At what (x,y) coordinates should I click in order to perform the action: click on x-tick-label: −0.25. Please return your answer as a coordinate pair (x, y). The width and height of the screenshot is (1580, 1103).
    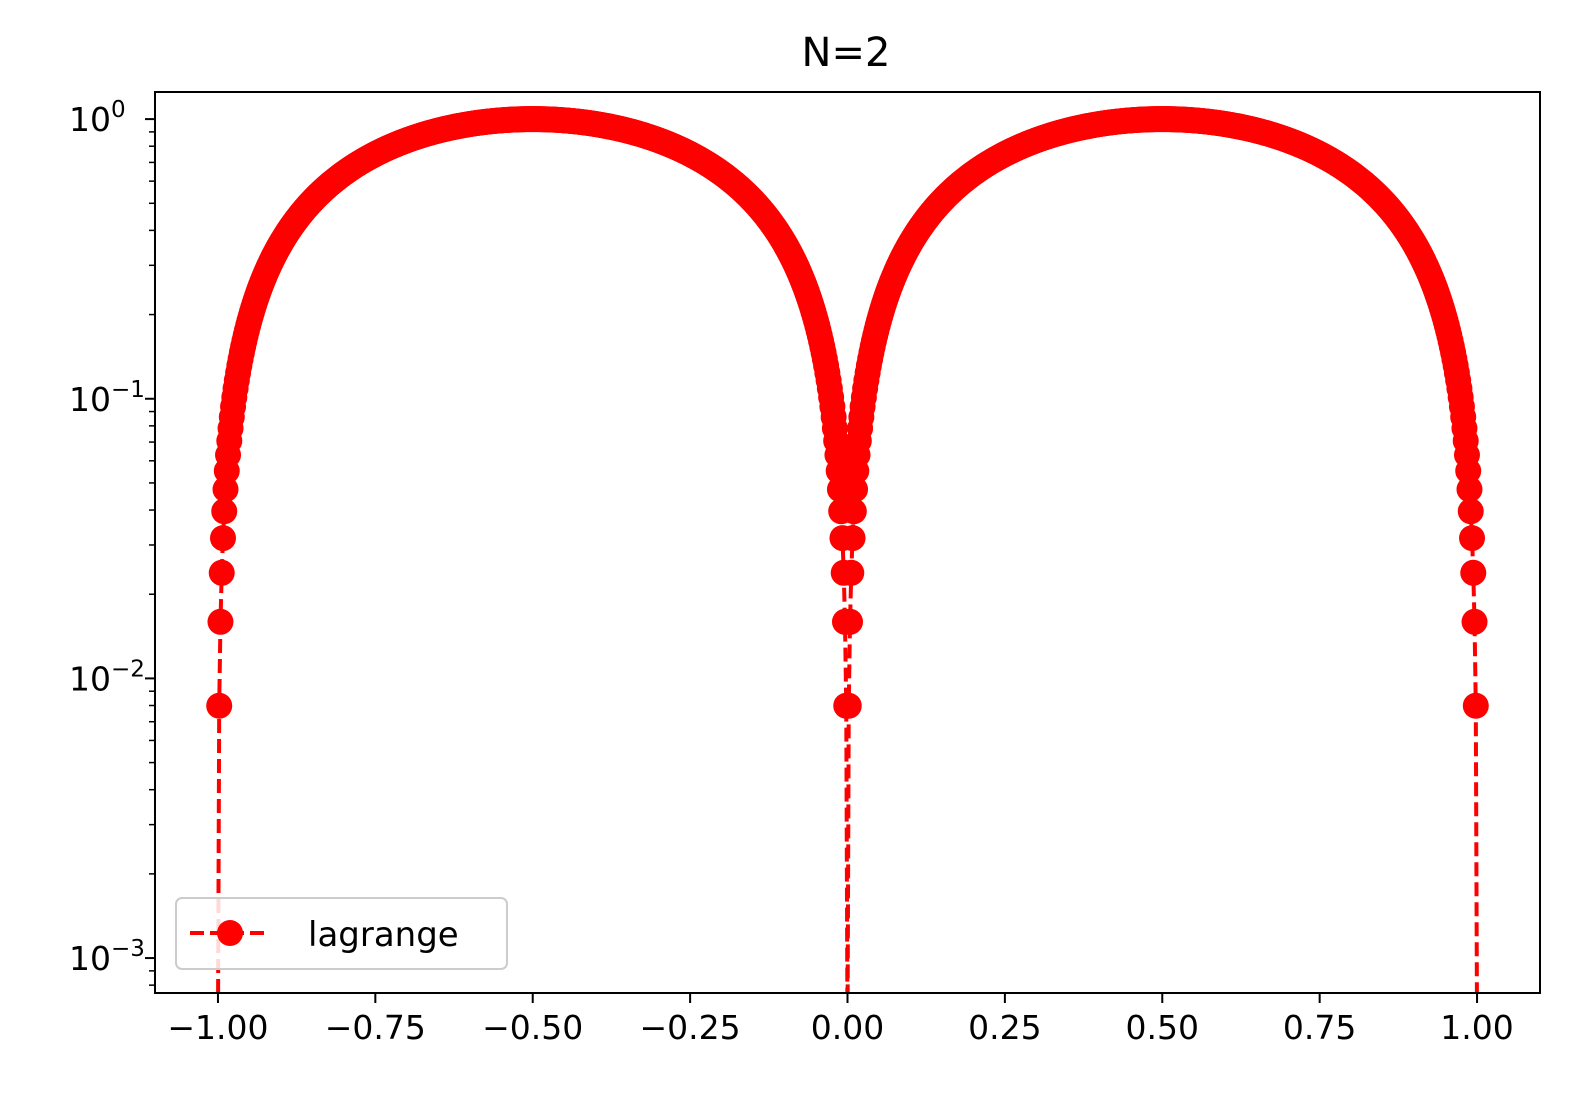
    Looking at the image, I should click on (690, 1027).